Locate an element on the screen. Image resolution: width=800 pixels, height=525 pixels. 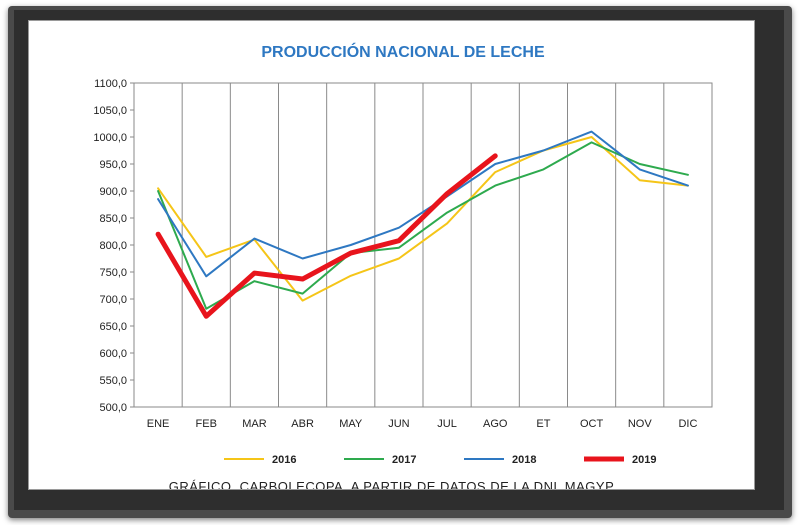
y-tick-label: 600,0 is located at coordinates (113, 354).